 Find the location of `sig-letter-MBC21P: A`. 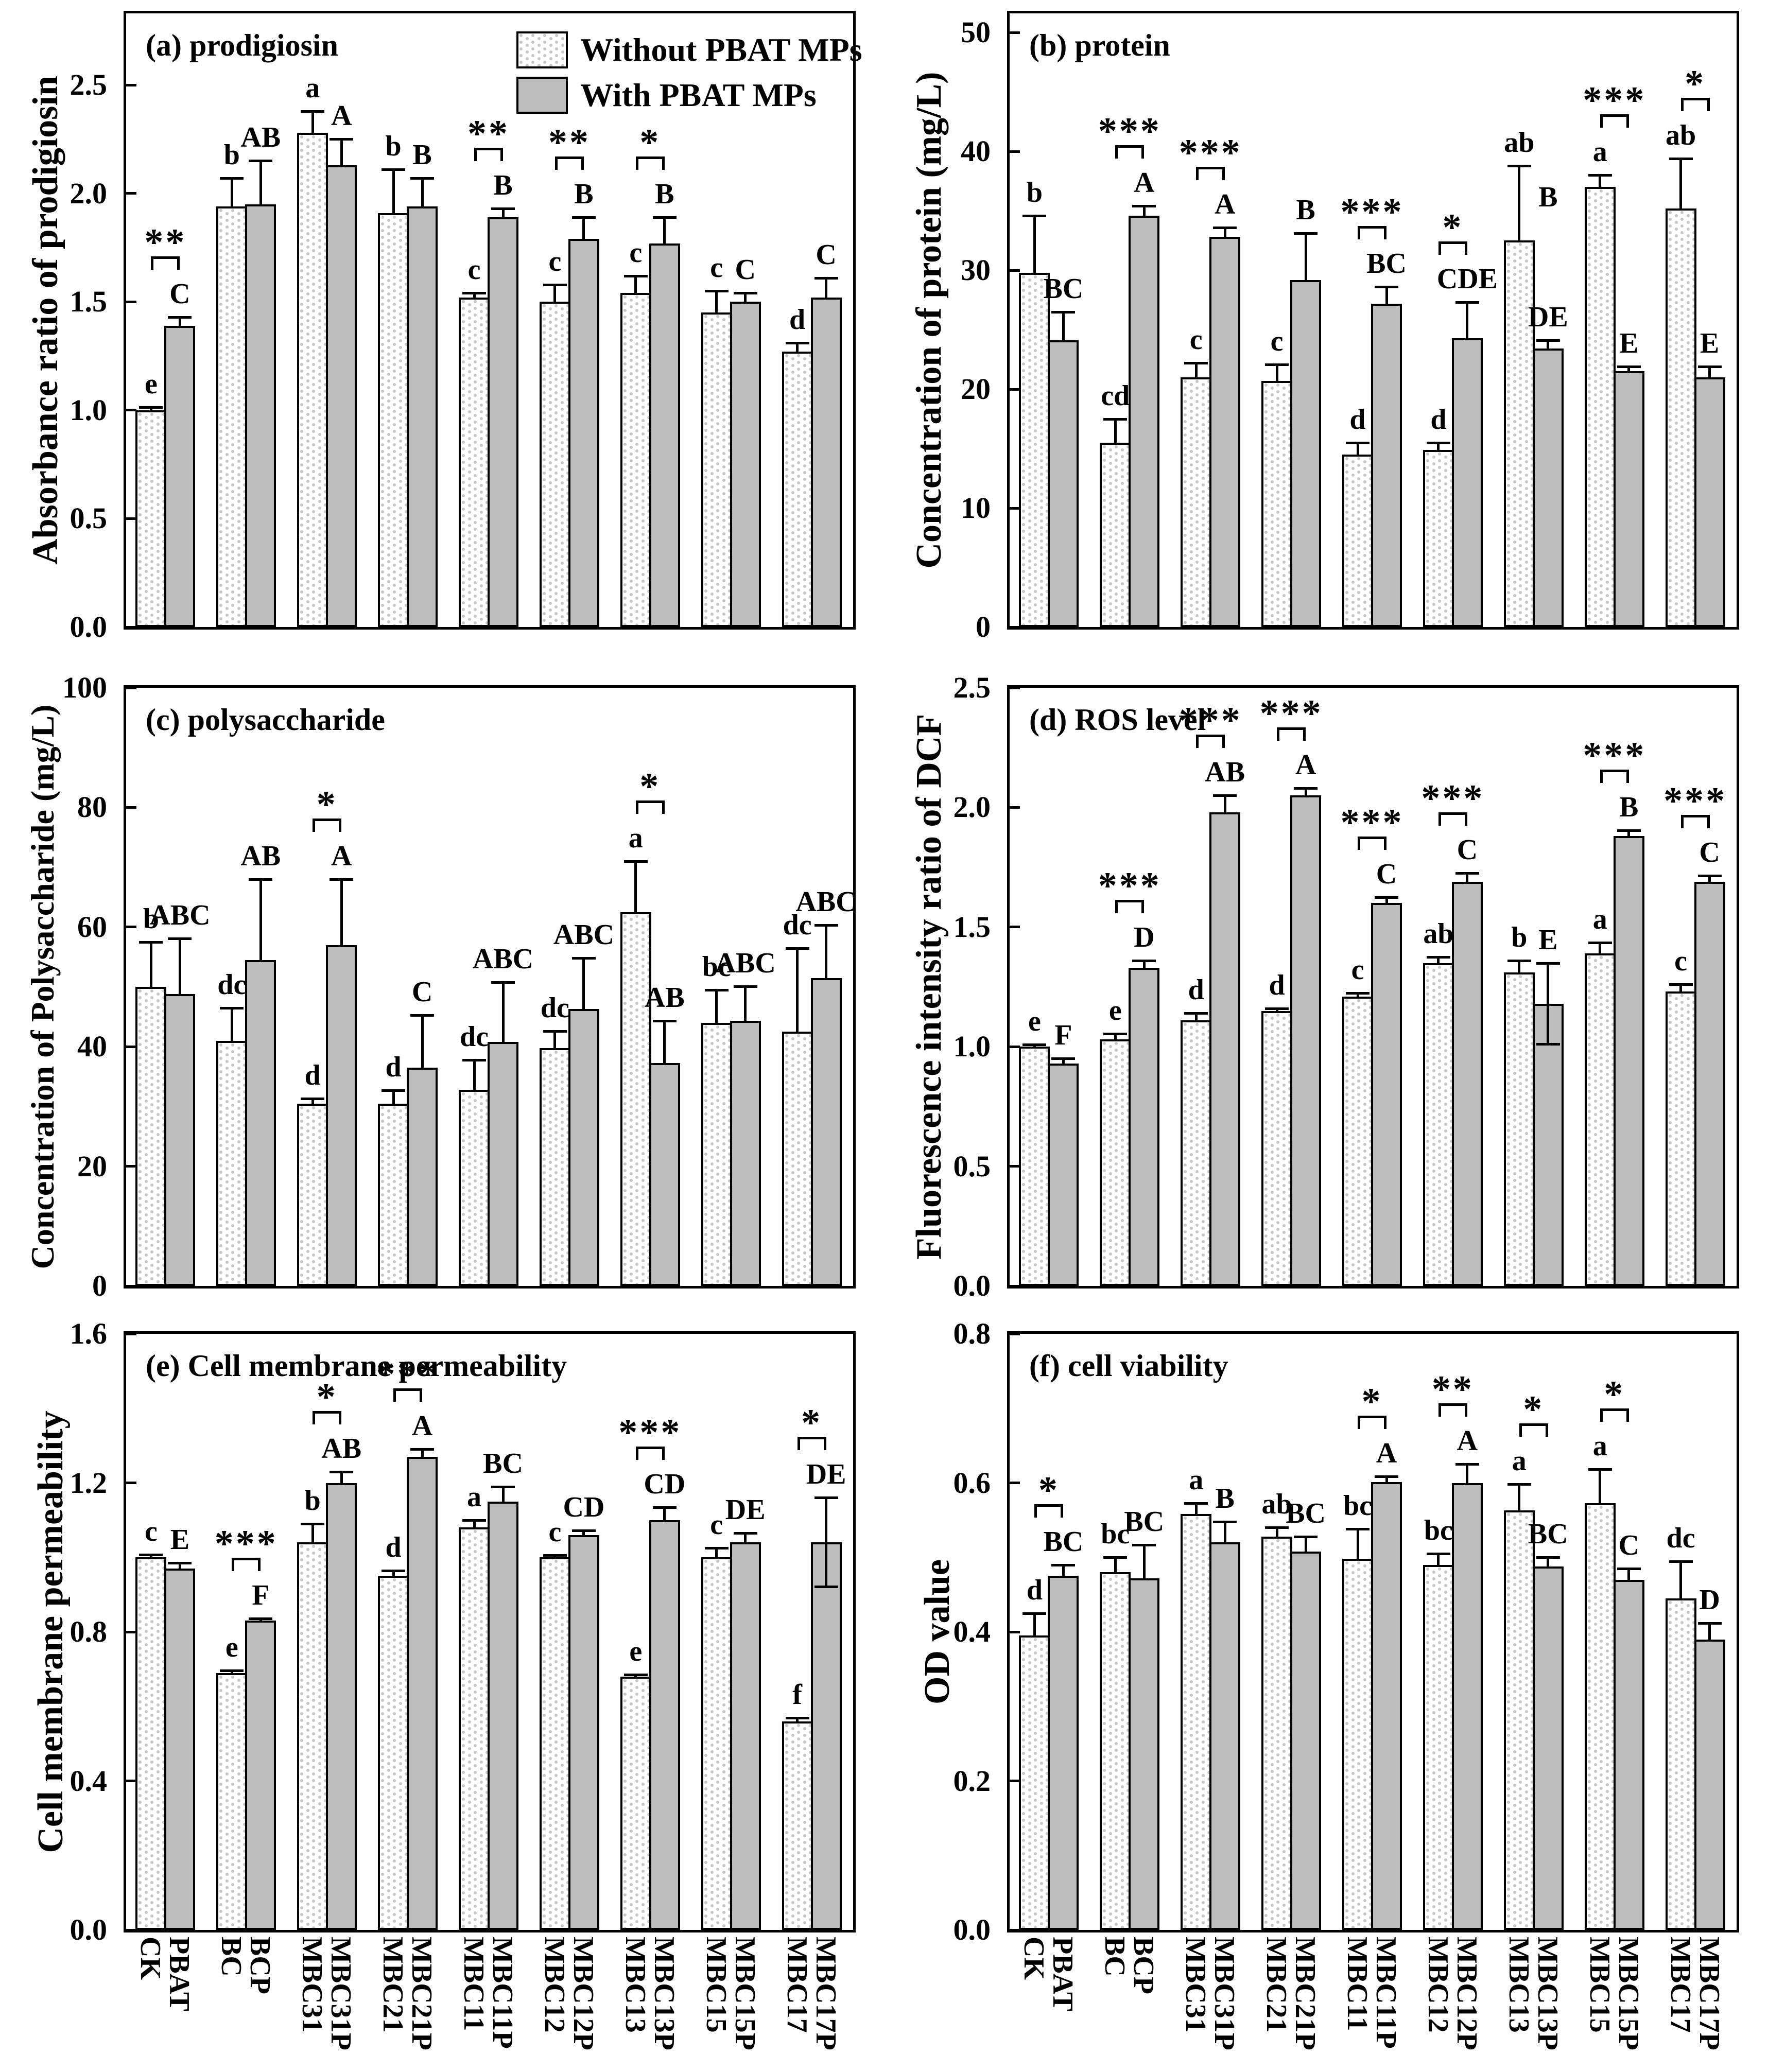

sig-letter-MBC21P: A is located at coordinates (422, 1426).